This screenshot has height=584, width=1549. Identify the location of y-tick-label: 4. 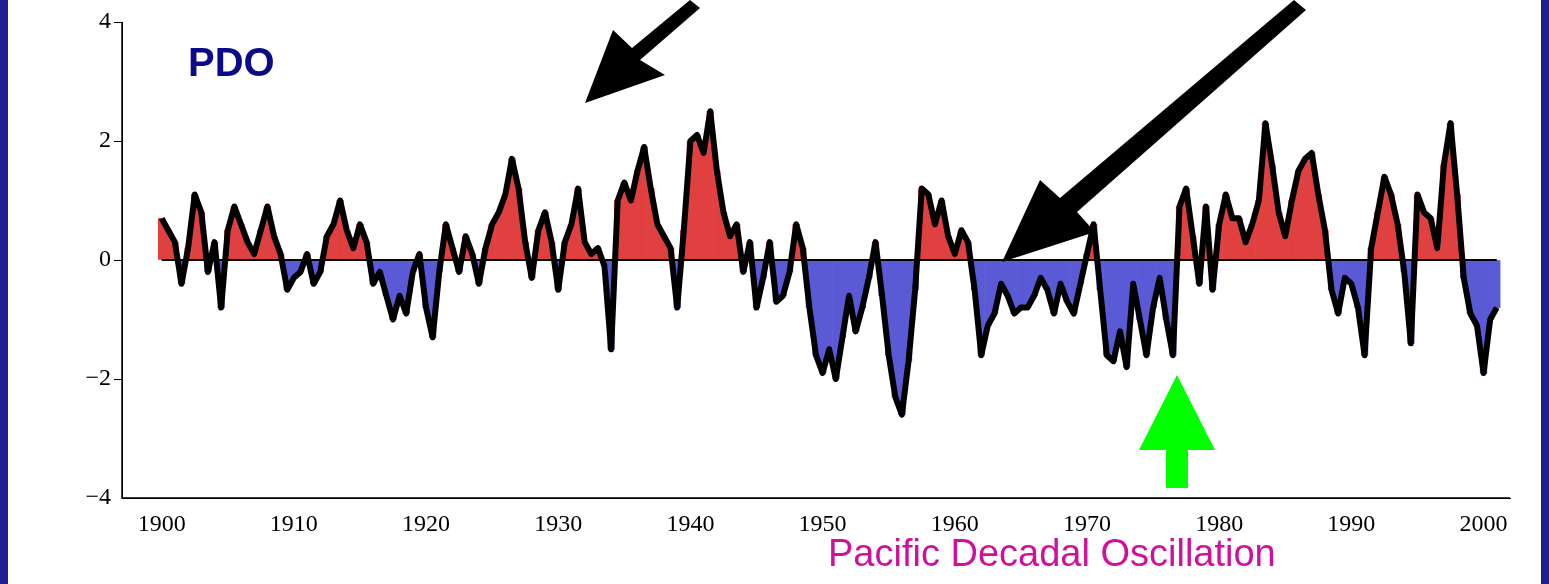
(105, 20).